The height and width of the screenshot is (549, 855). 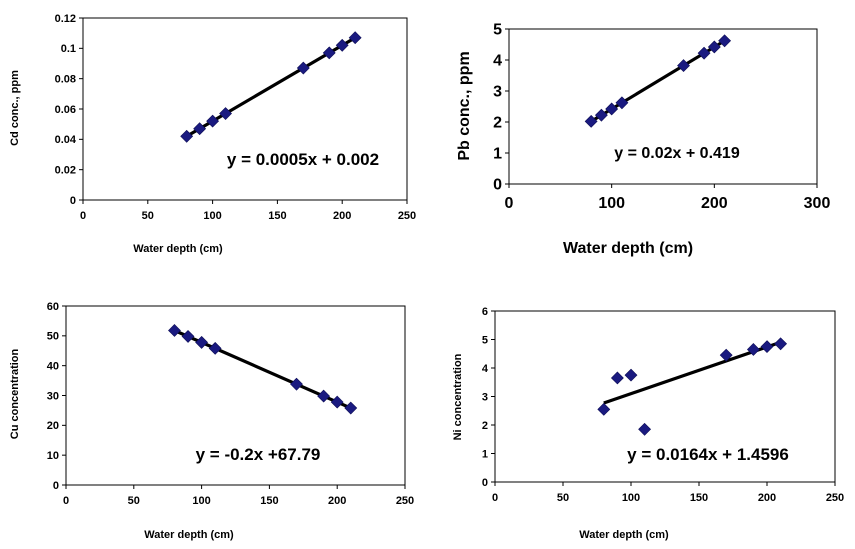 What do you see at coordinates (65, 110) in the screenshot?
I see `y-tick-label: 0.06` at bounding box center [65, 110].